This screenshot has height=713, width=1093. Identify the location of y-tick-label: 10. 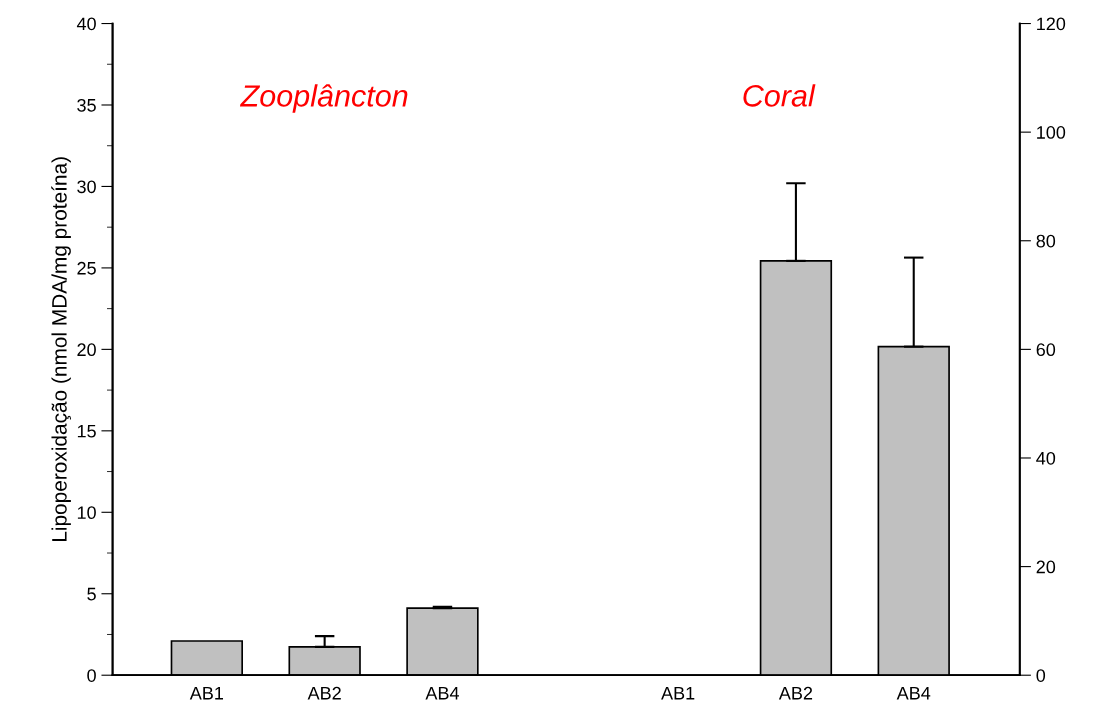
(86, 513).